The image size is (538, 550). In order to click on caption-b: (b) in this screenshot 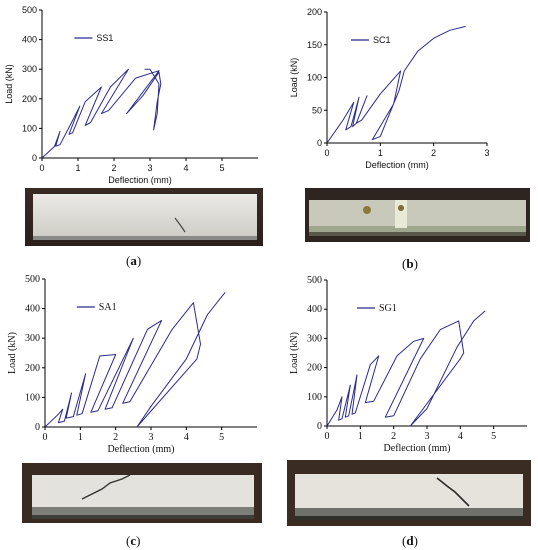, I will do `click(410, 263)`.